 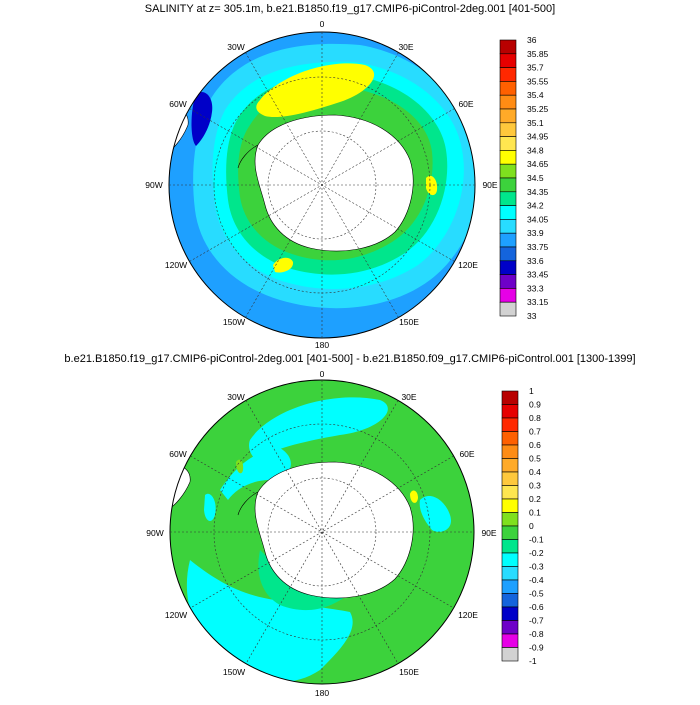 I want to click on colorbar-label: 0.1, so click(x=535, y=513).